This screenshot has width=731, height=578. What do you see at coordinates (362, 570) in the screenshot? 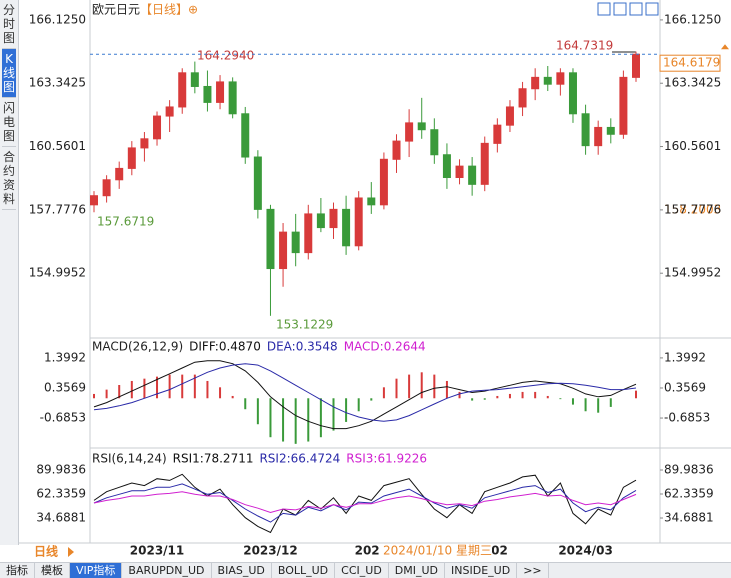
I see `bottom-tab: CCI_UD` at bounding box center [362, 570].